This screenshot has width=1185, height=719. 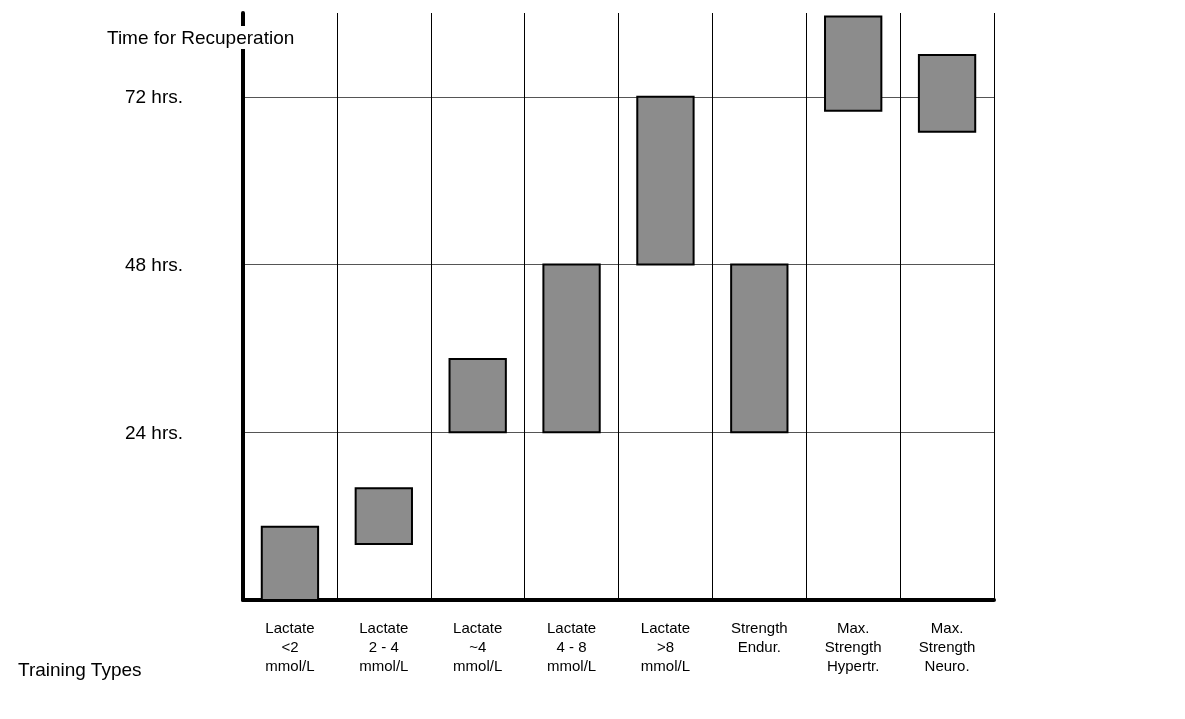 What do you see at coordinates (153, 265) in the screenshot?
I see `y-tick-label: 48 hrs.` at bounding box center [153, 265].